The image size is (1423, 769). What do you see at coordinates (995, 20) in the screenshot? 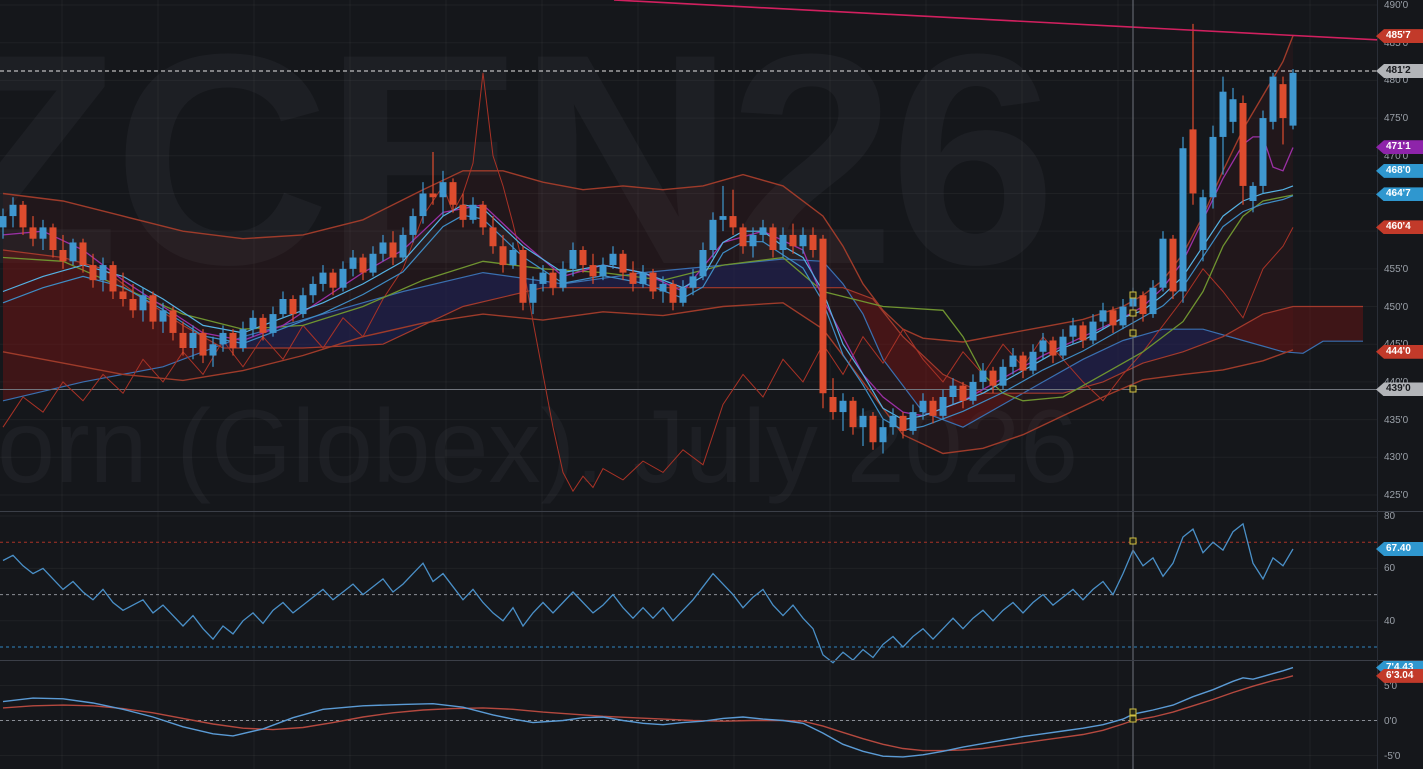
I see `trendline-drawing` at bounding box center [995, 20].